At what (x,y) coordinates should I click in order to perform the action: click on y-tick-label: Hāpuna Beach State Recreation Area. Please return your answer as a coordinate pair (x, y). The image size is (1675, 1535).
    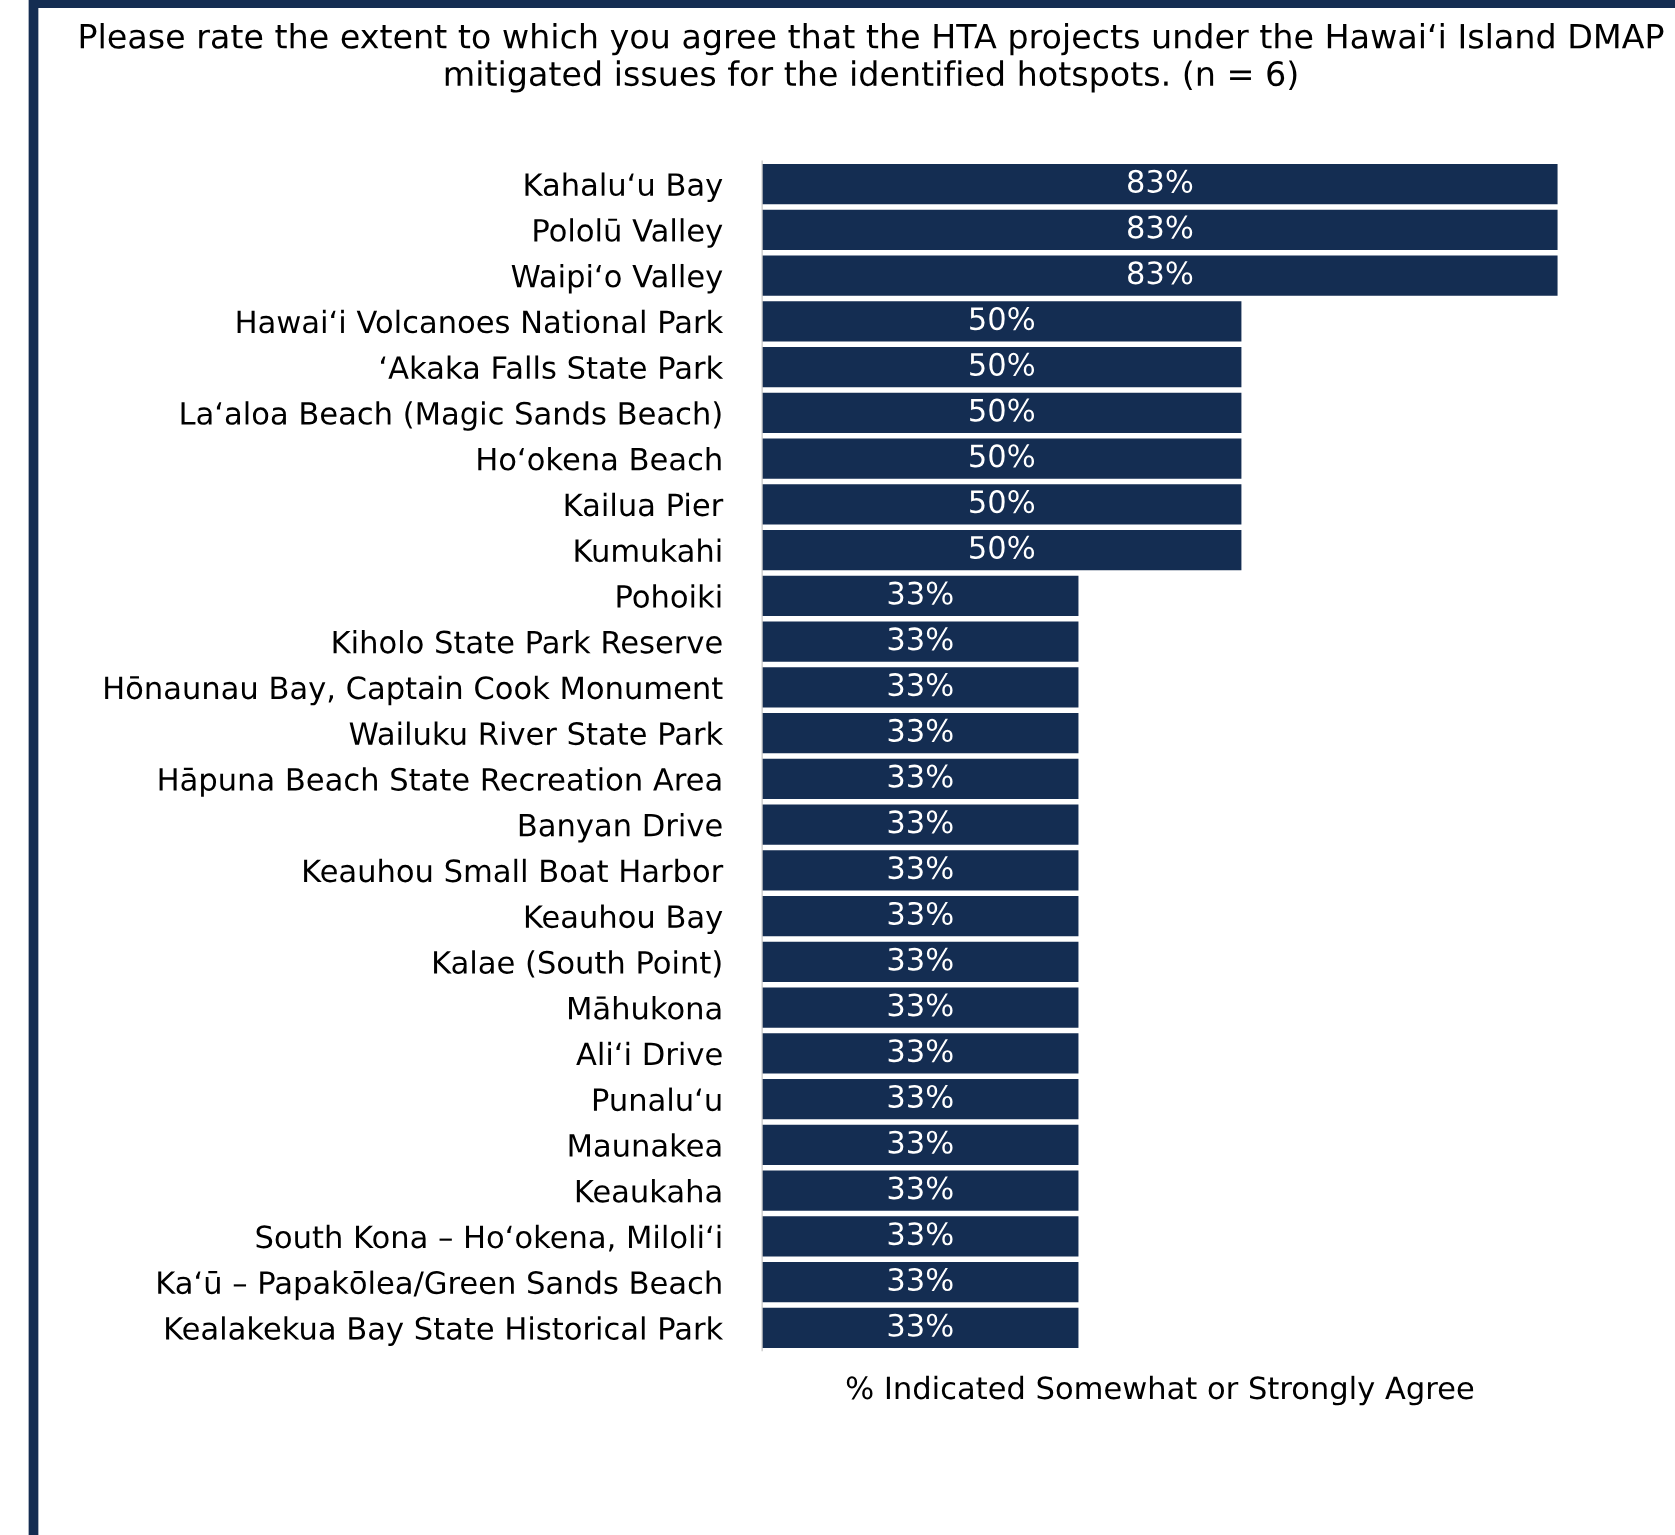
    Looking at the image, I should click on (440, 782).